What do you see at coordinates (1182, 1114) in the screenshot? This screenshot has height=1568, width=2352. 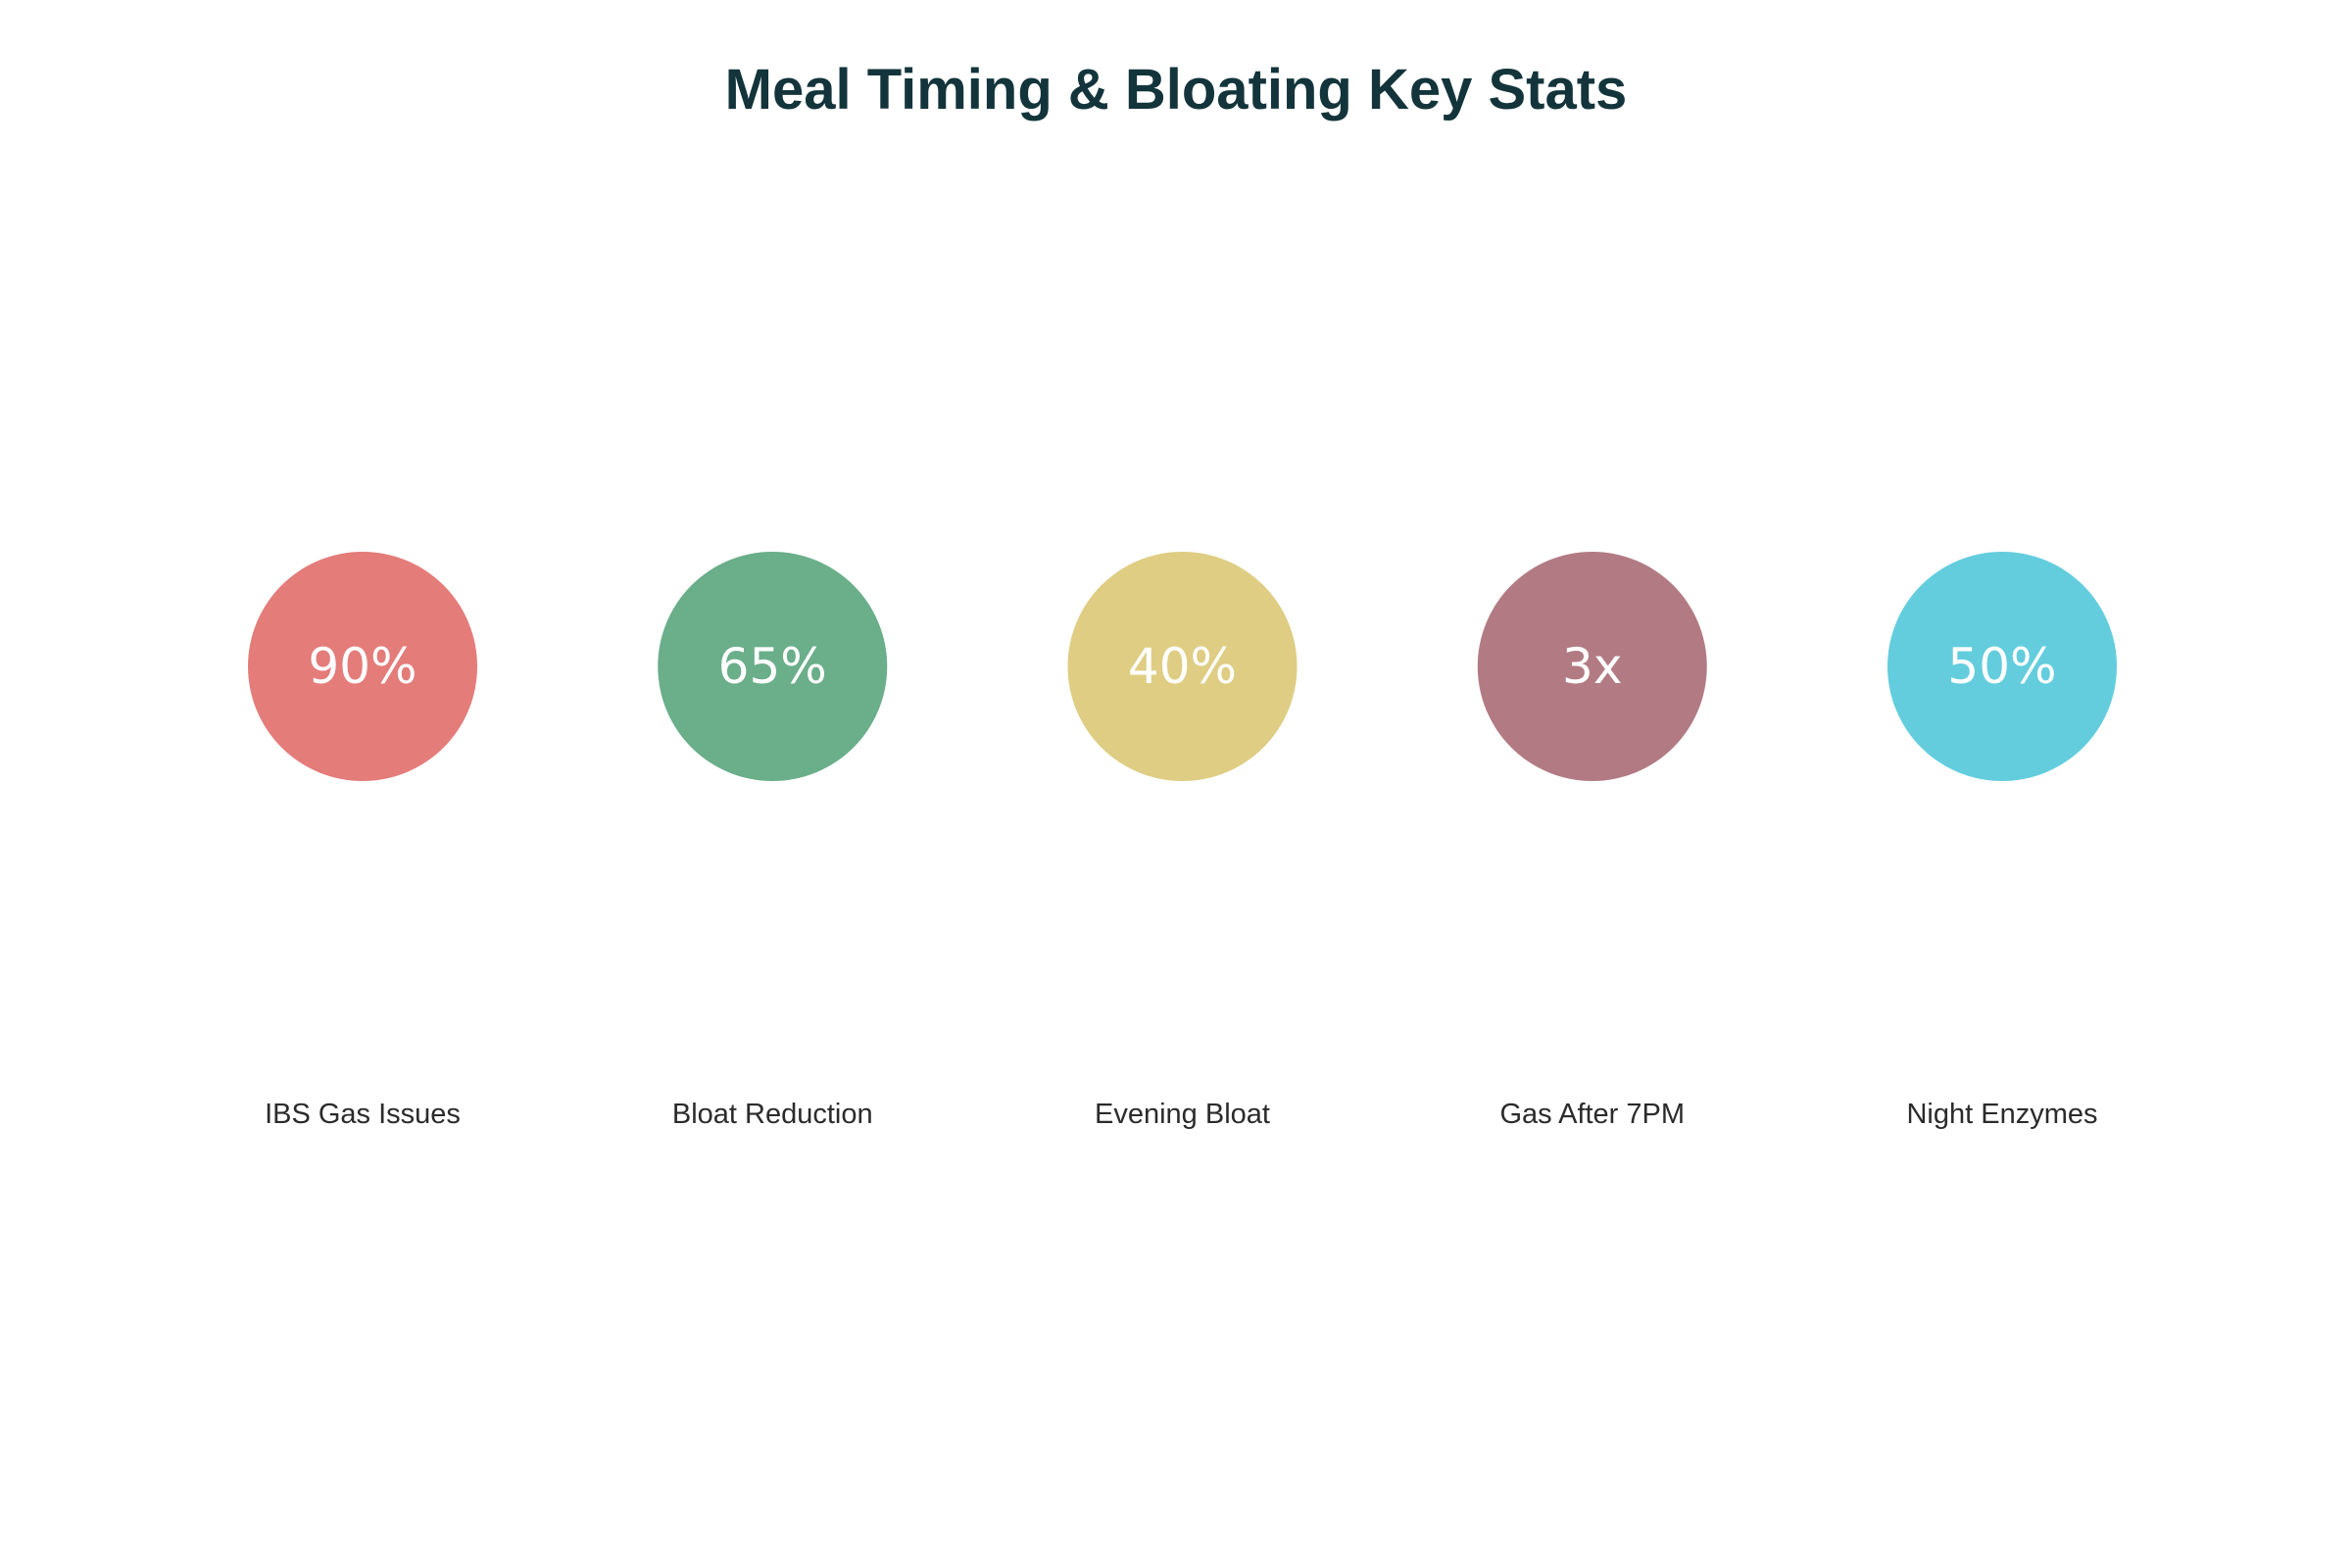 I see `stat-label: Evening Bloat` at bounding box center [1182, 1114].